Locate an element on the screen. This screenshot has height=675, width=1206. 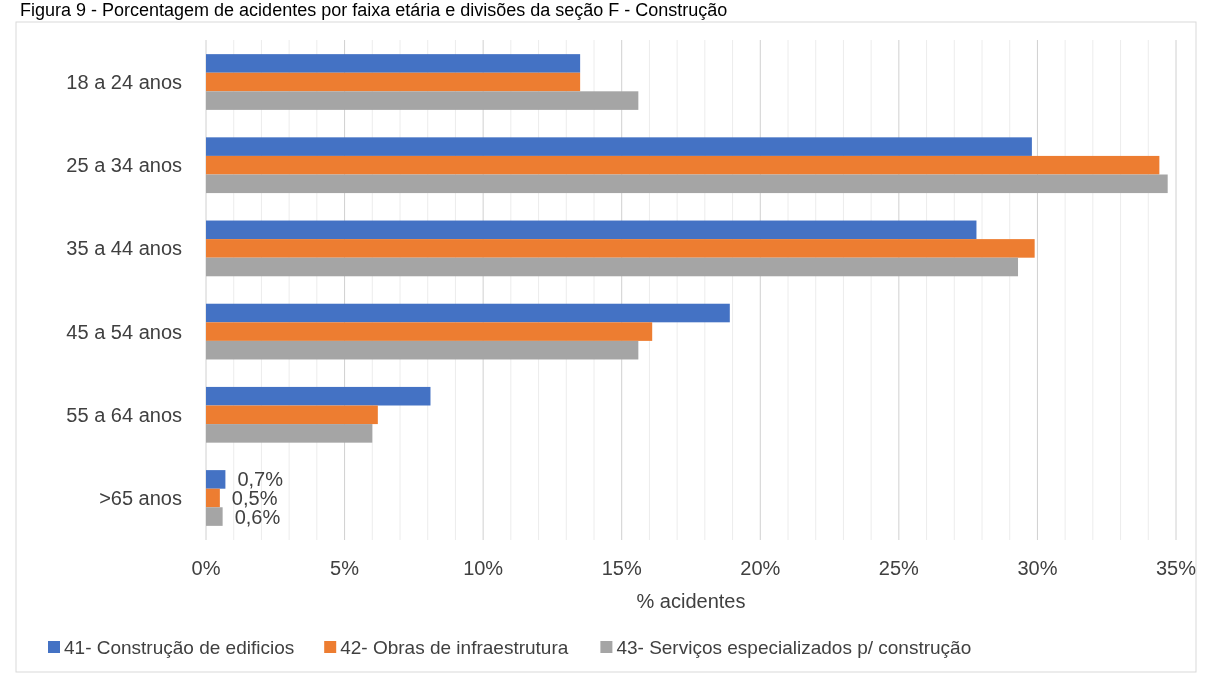
x-tick-label: 25% is located at coordinates (899, 568).